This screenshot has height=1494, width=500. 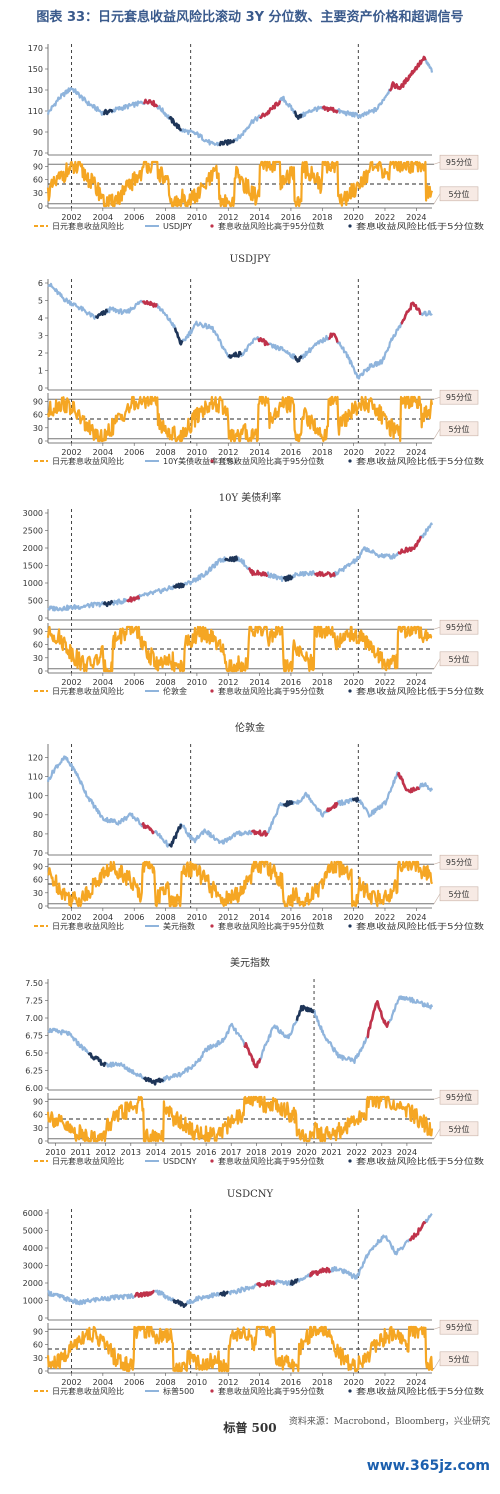 I want to click on year-tick-label: 2016, so click(x=291, y=217).